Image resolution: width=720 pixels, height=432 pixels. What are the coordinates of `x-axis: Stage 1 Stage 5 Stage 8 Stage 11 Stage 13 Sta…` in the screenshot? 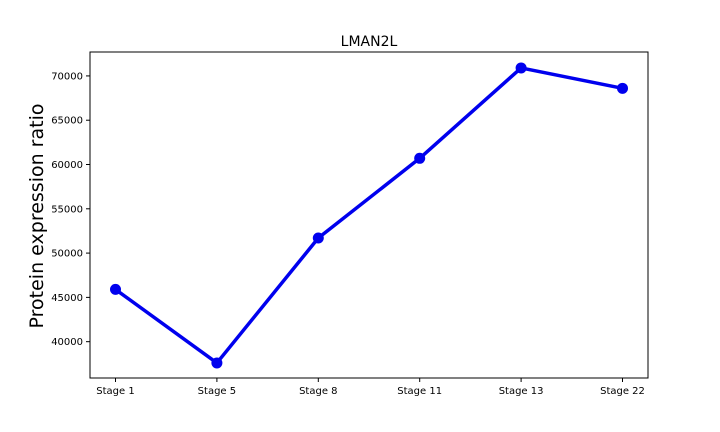 It's located at (370, 387).